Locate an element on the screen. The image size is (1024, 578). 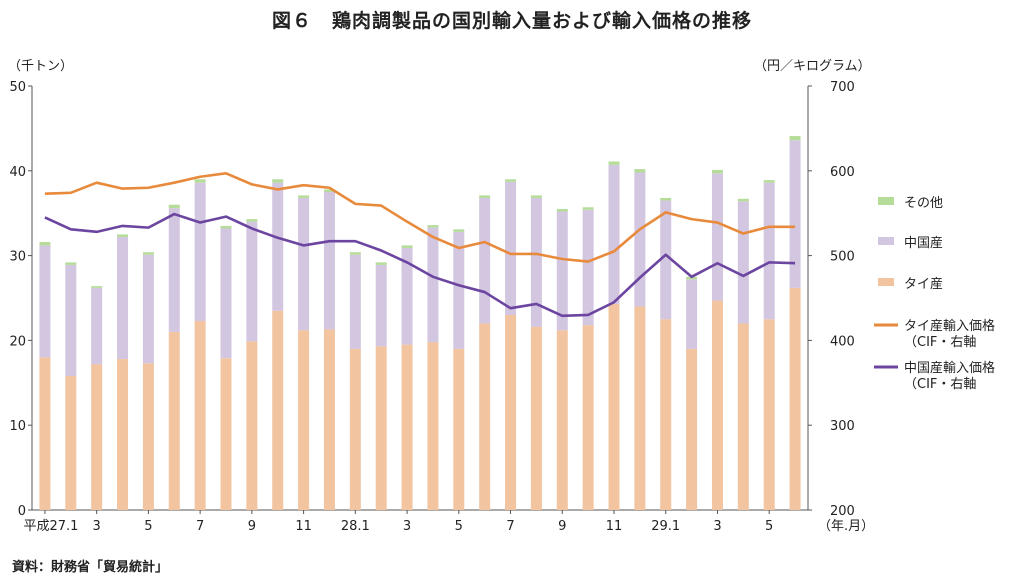
chart-title: 図６ 鶏肉調製品の国別輸入量および輸入価格の推移 is located at coordinates (511, 21).